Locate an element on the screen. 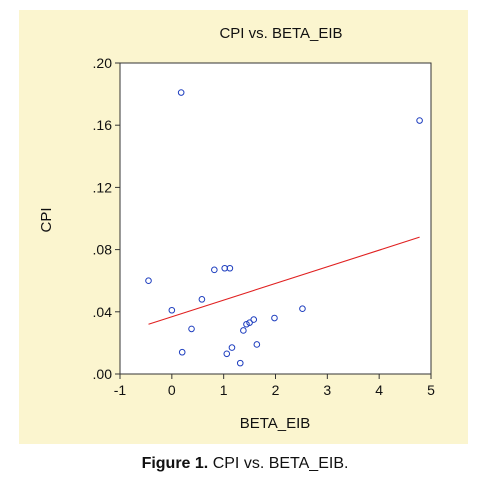  caption-label: Figure 1. is located at coordinates (175, 463).